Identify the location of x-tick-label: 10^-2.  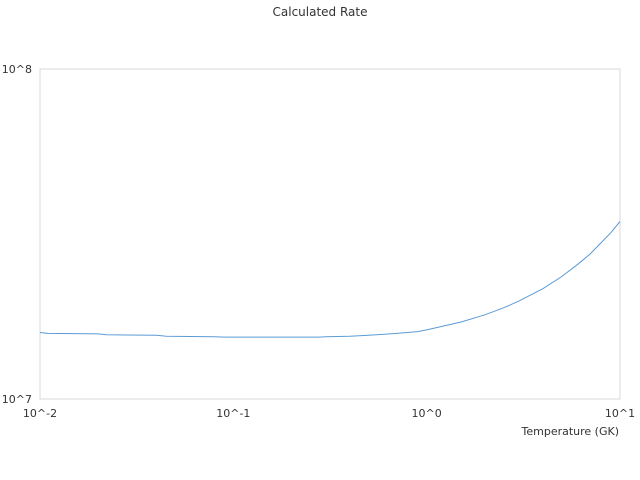
(40, 413).